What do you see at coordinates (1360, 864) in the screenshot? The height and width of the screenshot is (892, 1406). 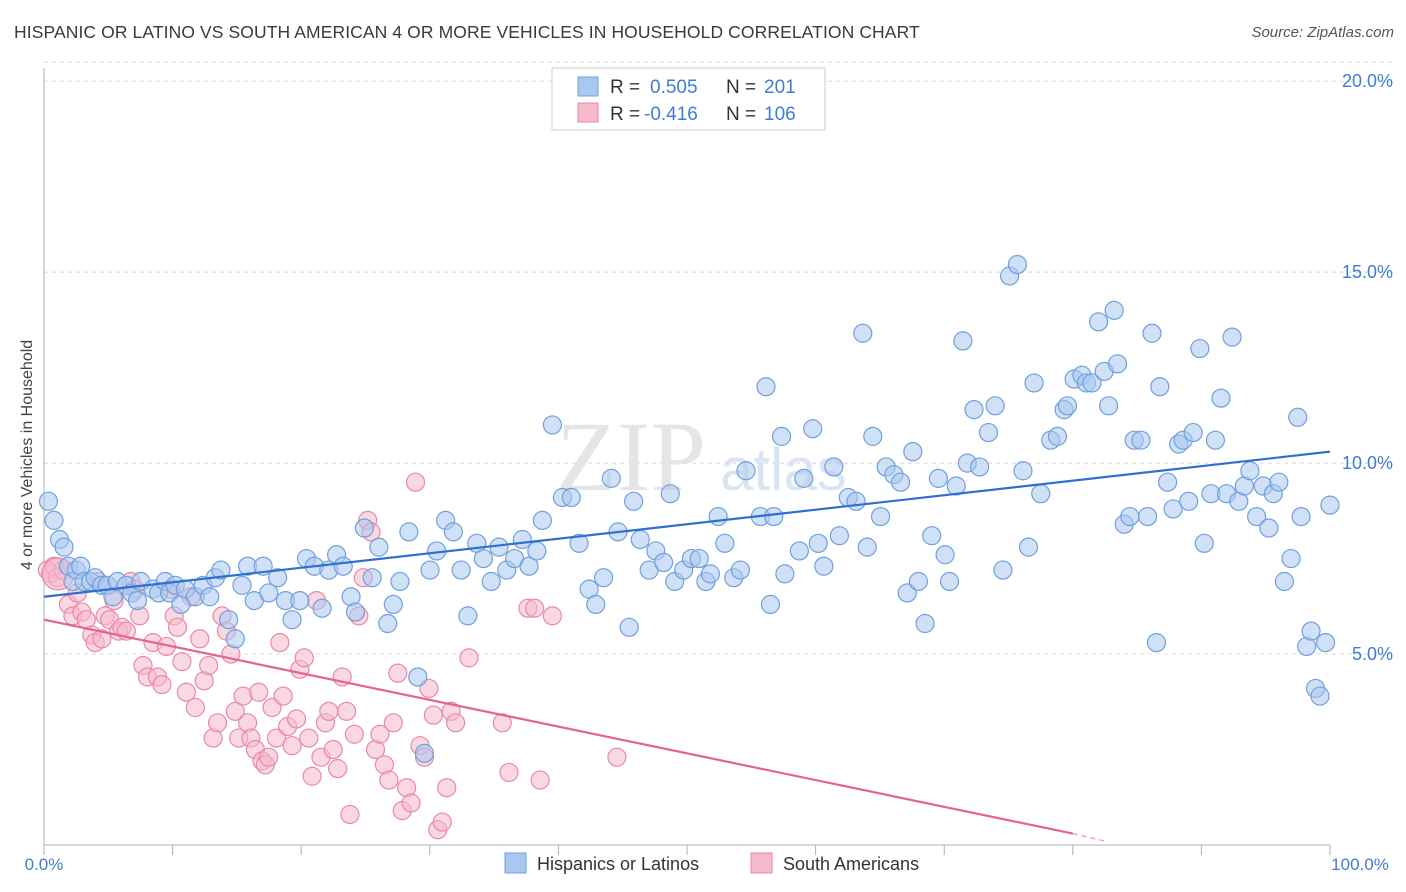 I see `x-tick-label-max: 100.0%` at bounding box center [1360, 864].